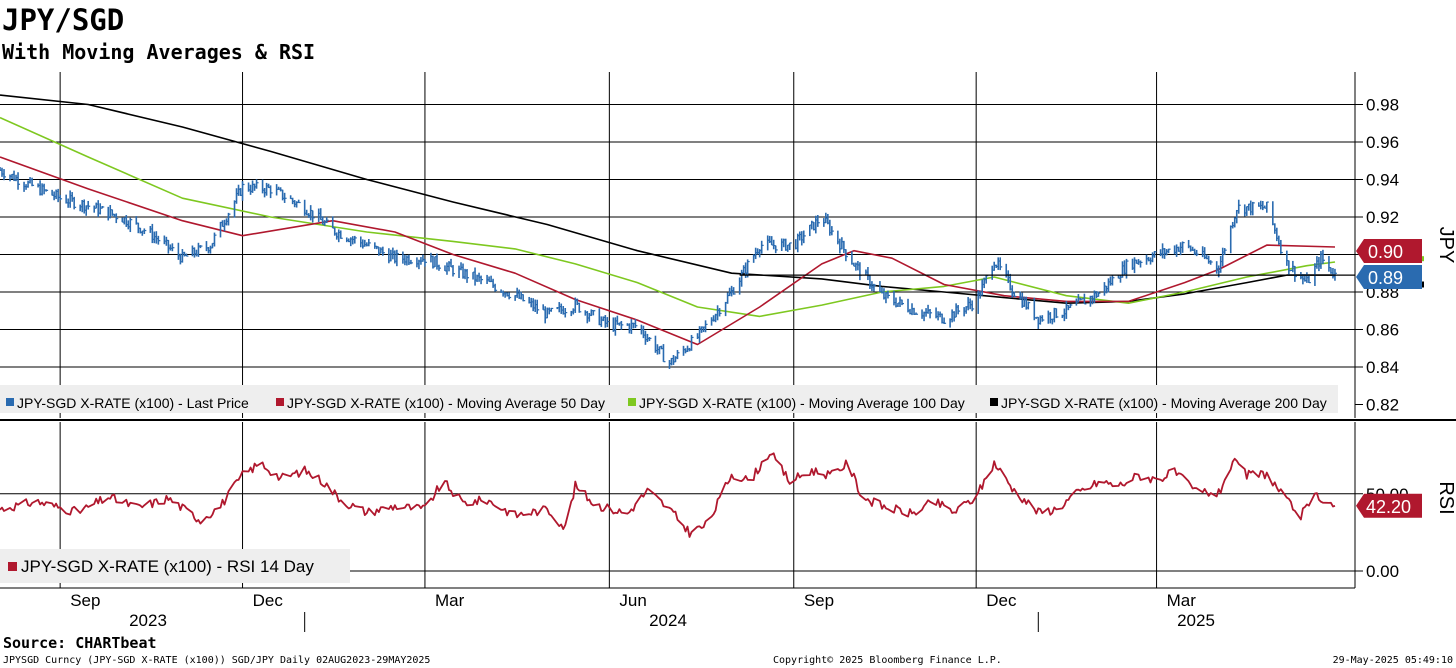 The width and height of the screenshot is (1456, 668). I want to click on rsi-axis-side-label: RSI, so click(1445, 497).